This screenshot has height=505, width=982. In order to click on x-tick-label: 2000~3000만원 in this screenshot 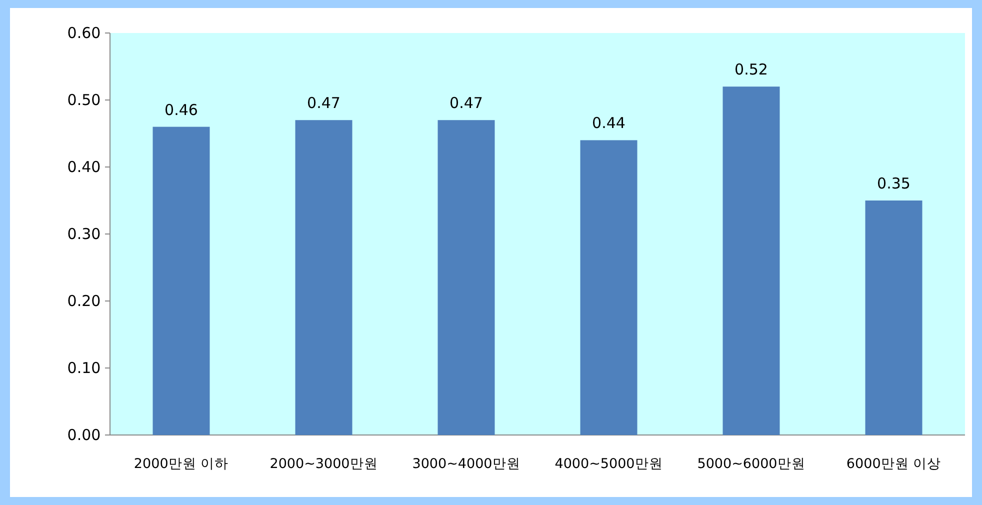, I will do `click(324, 464)`.